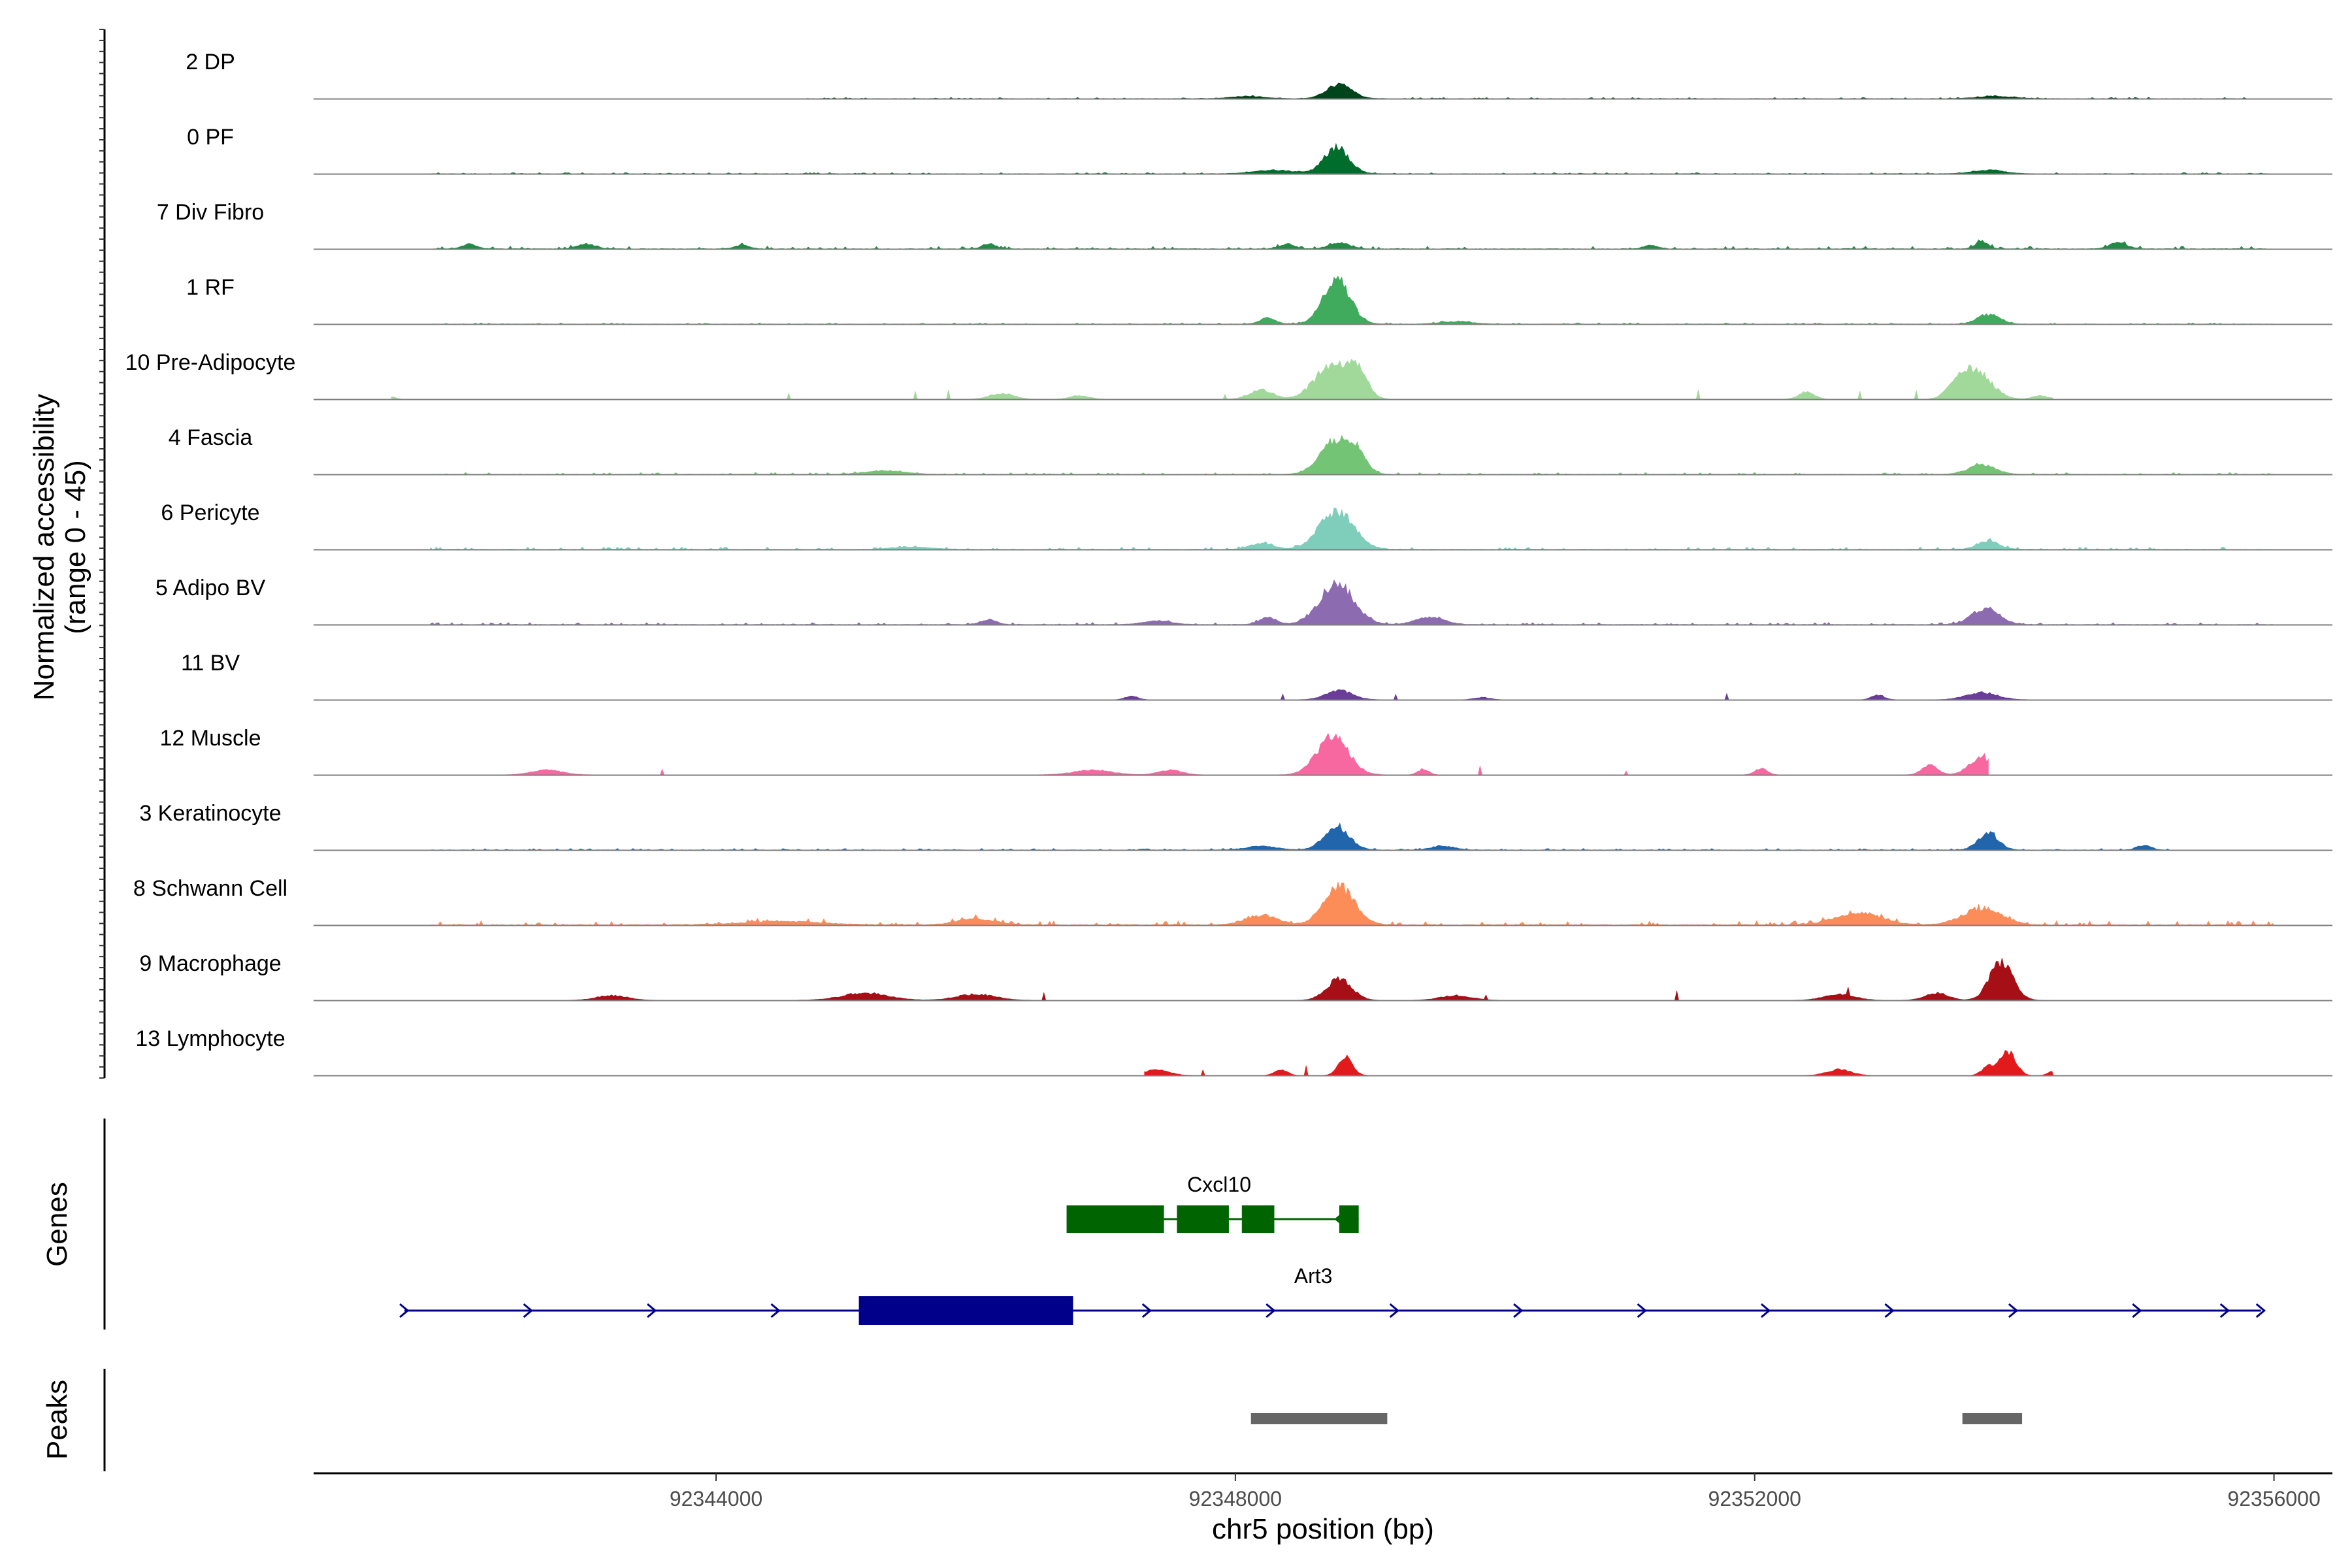 Image resolution: width=2352 pixels, height=1568 pixels. What do you see at coordinates (210, 963) in the screenshot?
I see `track-label: 9 Macrophage` at bounding box center [210, 963].